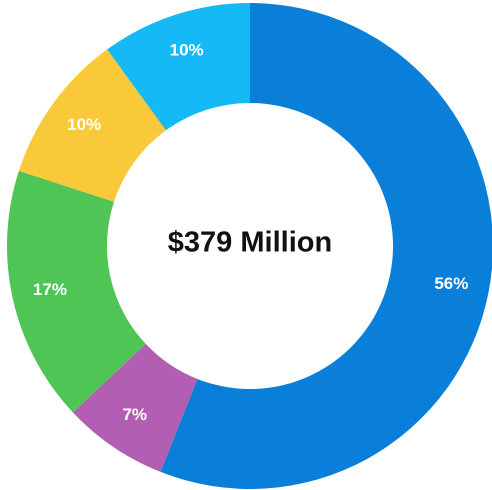 This screenshot has height=490, width=492. Describe the element at coordinates (250, 243) in the screenshot. I see `center-total-label: $379 Million` at that location.